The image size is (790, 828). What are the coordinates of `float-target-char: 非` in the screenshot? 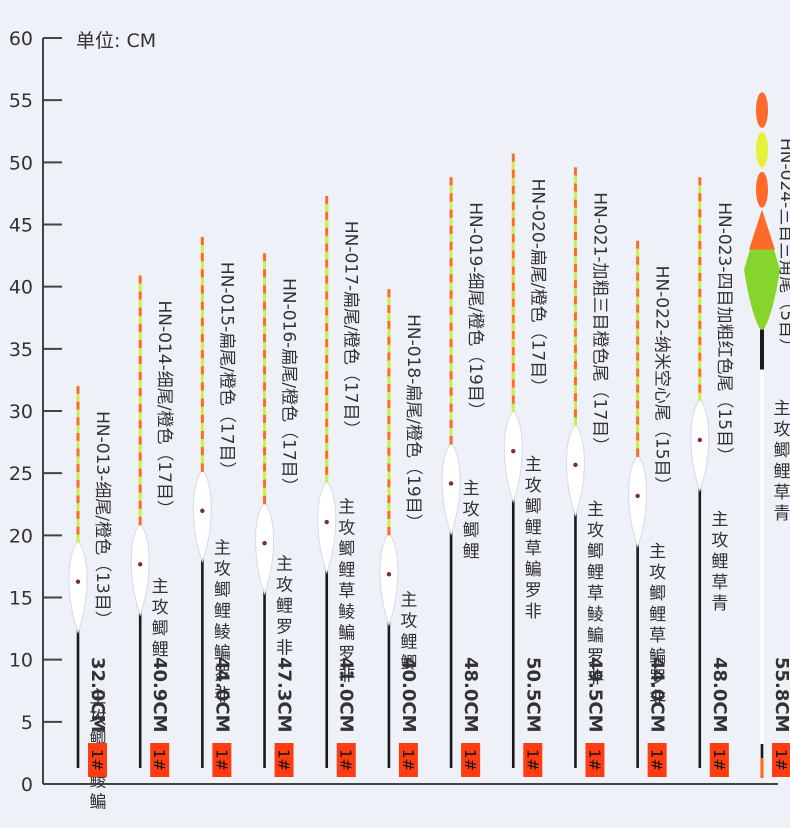 It's located at (222, 695).